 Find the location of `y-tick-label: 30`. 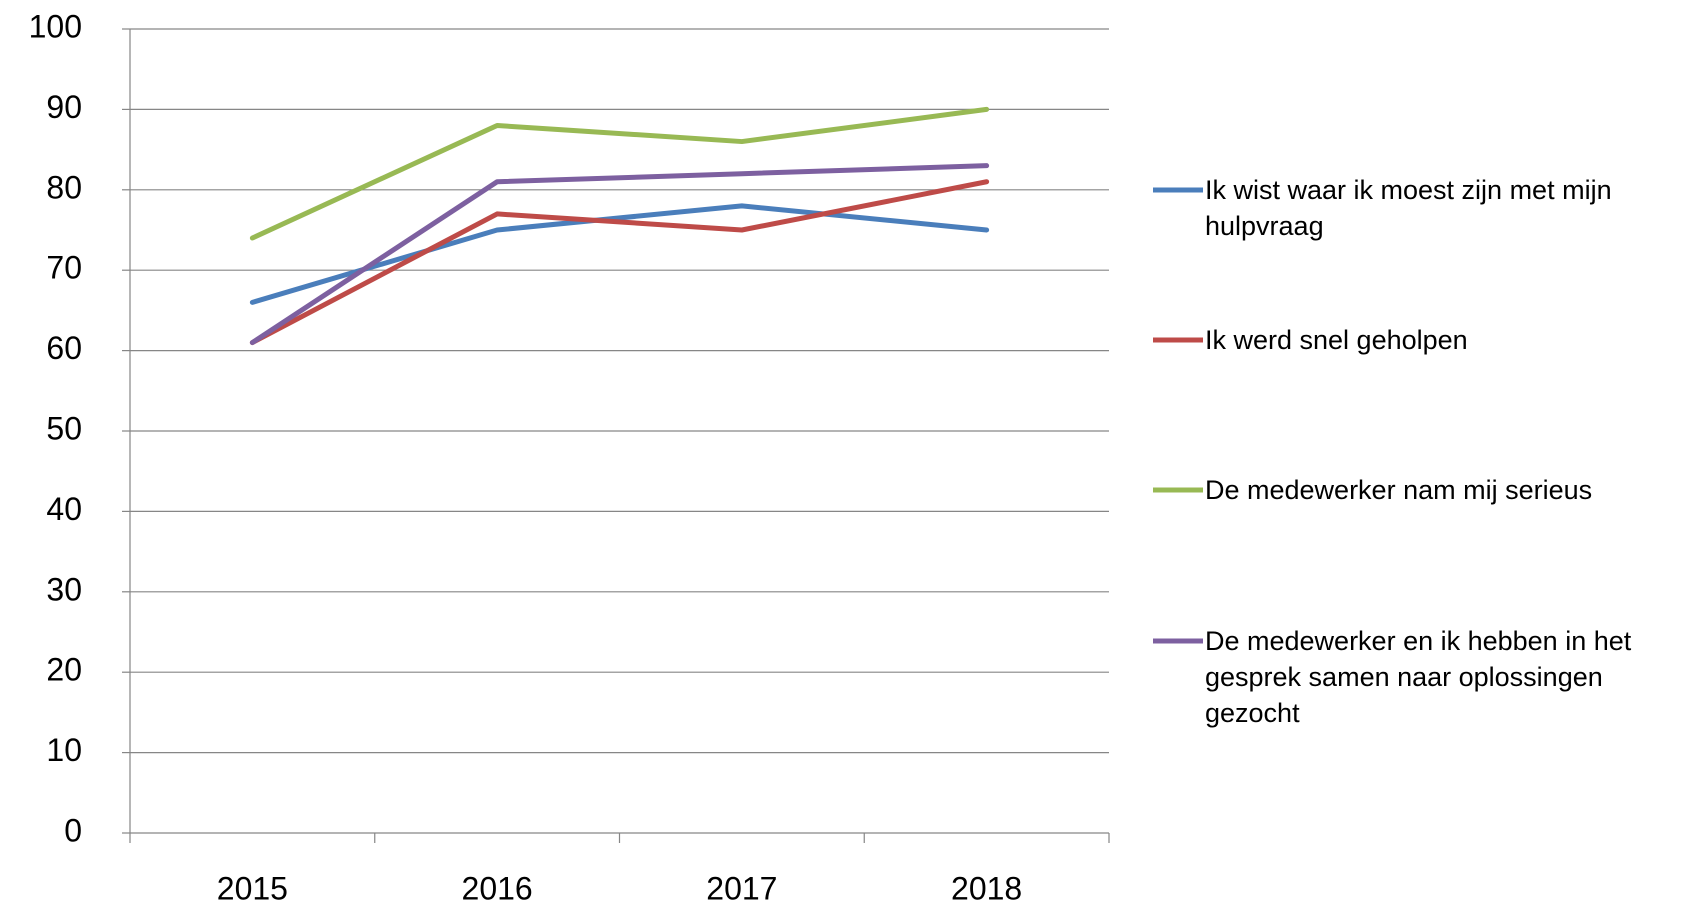

y-tick-label: 30 is located at coordinates (64, 589).